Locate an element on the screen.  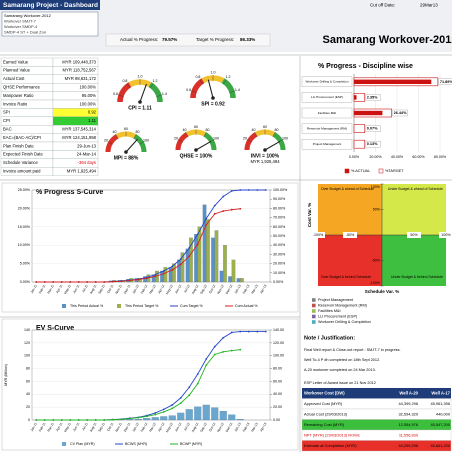
tick-label-bg is located at coordinates (318, 235).